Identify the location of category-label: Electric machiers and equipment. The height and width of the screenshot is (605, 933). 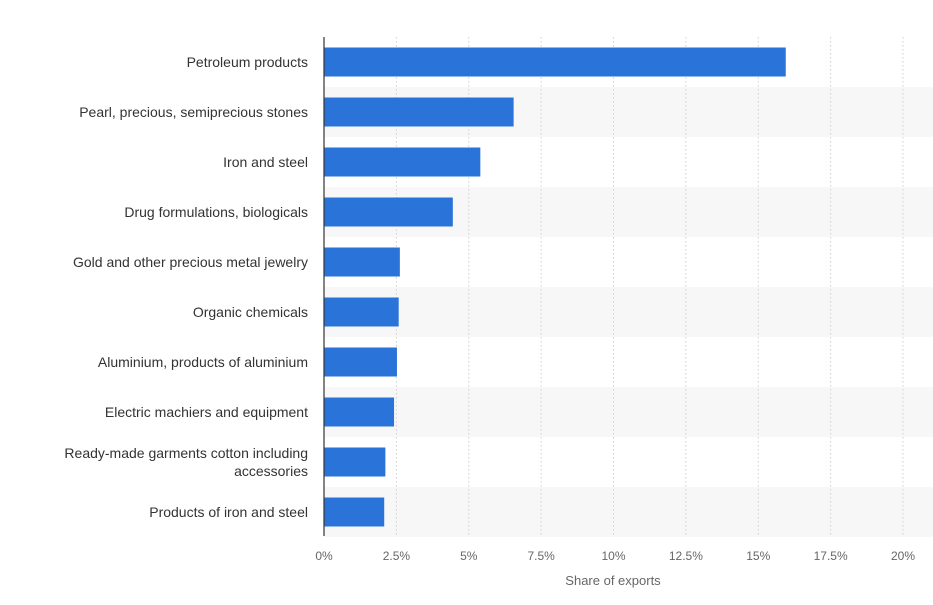
(206, 412).